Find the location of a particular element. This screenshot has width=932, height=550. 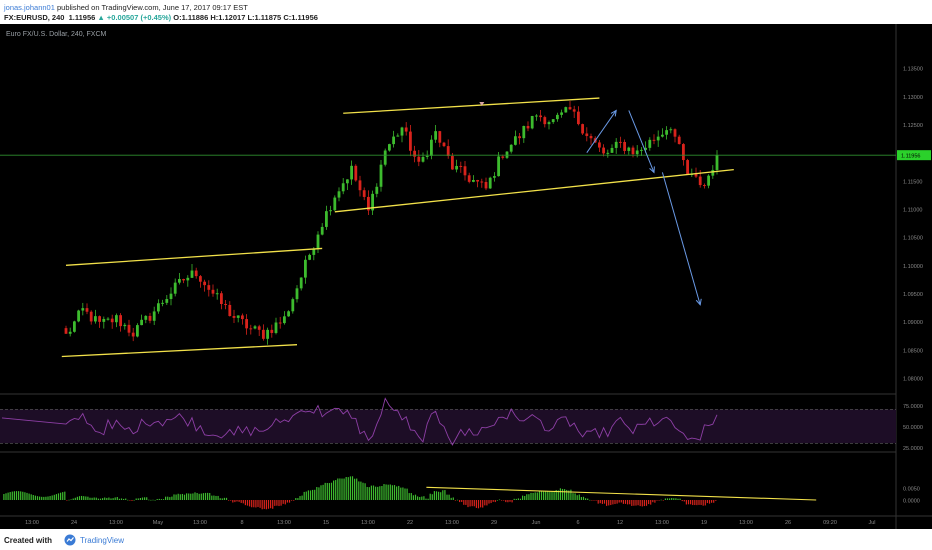

chart-title: Euro FX/U.S. Dollar, 240, FXCM is located at coordinates (56, 34).